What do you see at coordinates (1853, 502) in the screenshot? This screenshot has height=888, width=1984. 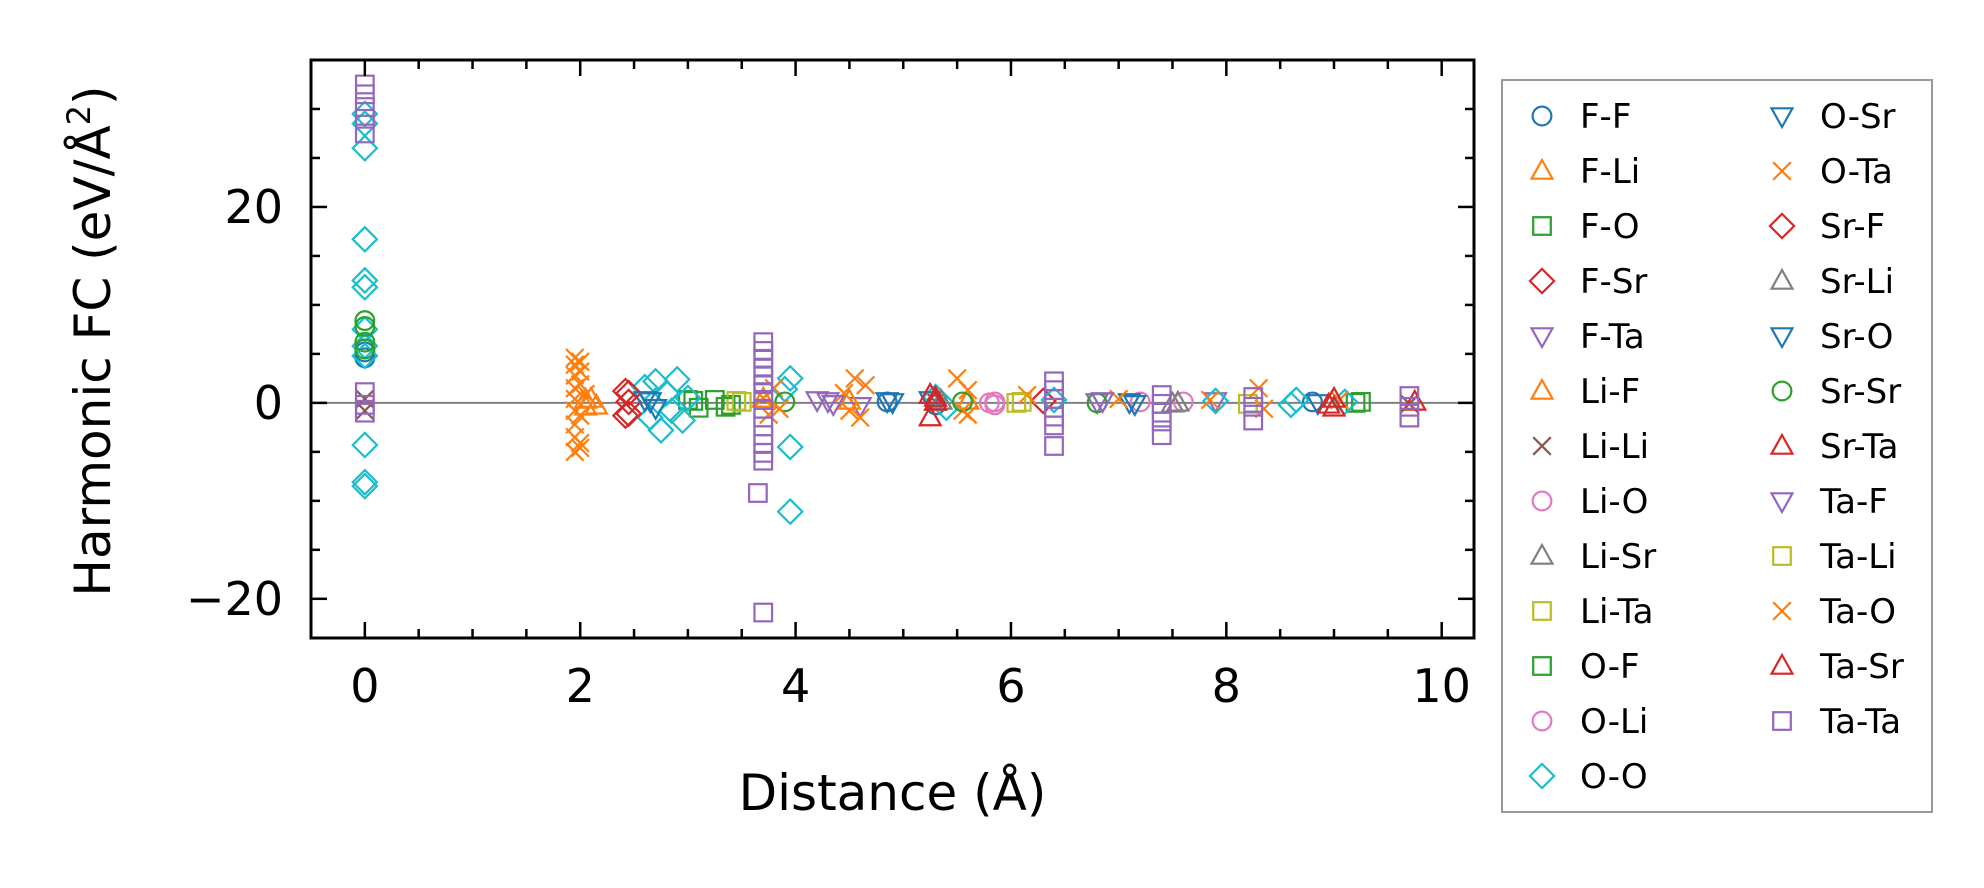 I see `legend-label: Ta-F` at bounding box center [1853, 502].